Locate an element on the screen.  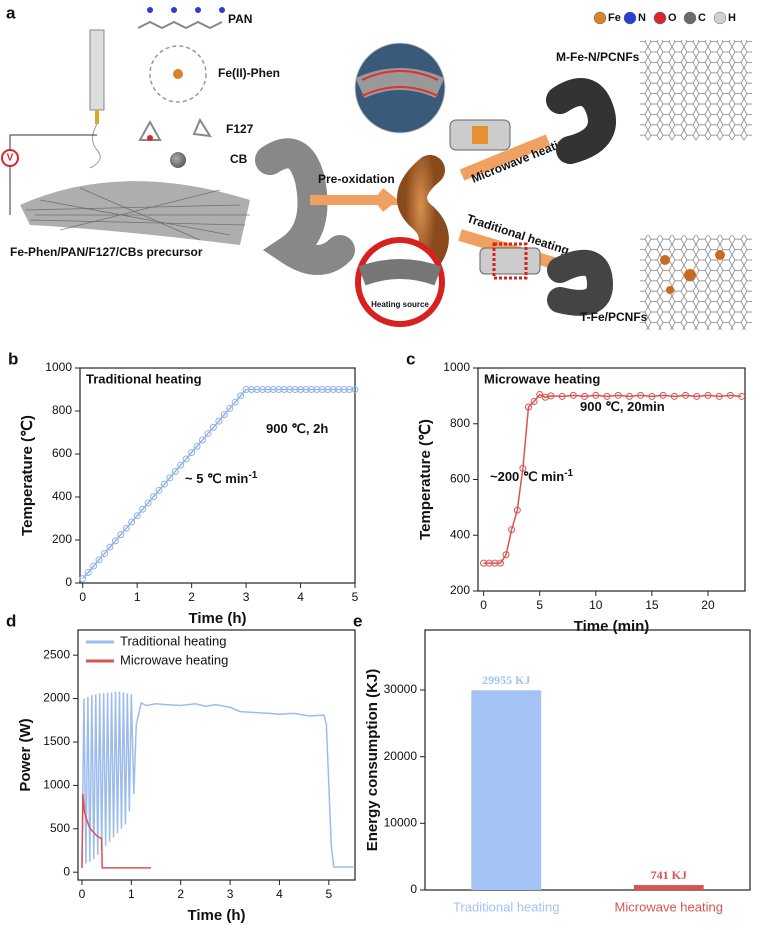
y-tick-label: 400 is located at coordinates (460, 534).